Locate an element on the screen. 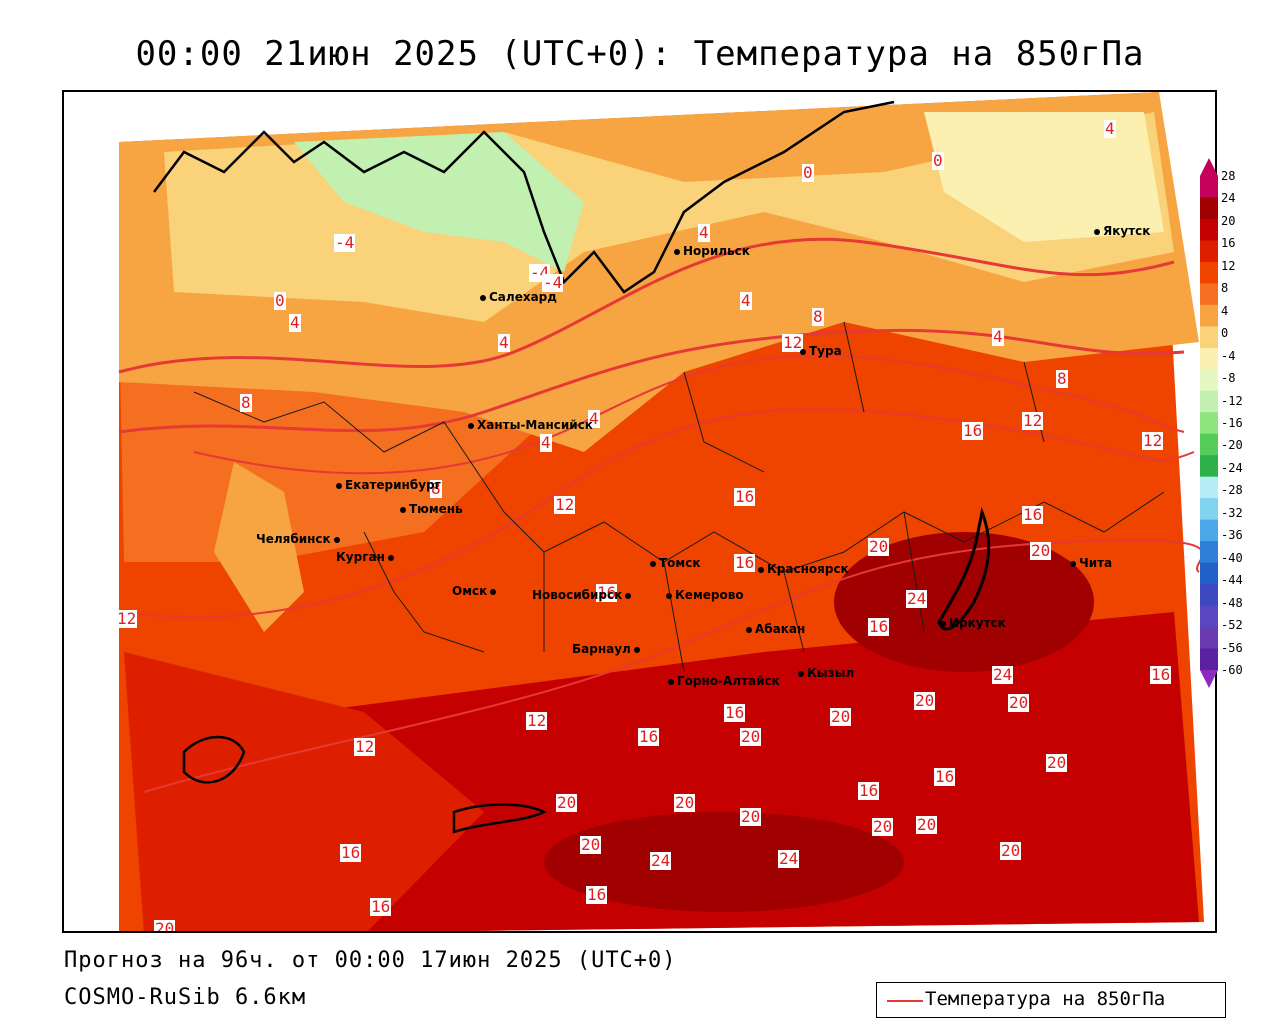 The image size is (1280, 1024). city-name: Омск is located at coordinates (470, 591).